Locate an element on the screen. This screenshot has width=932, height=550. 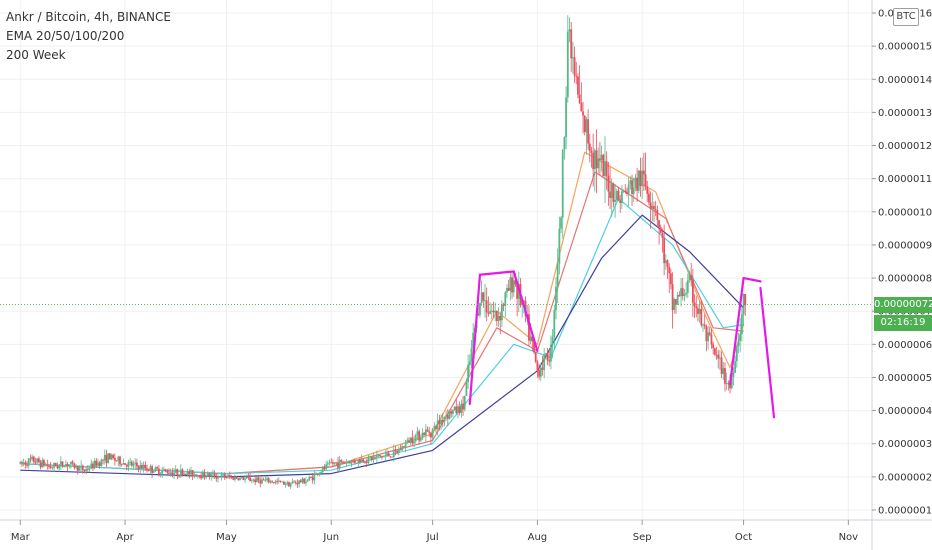
time-tick-label: Jul is located at coordinates (432, 537).